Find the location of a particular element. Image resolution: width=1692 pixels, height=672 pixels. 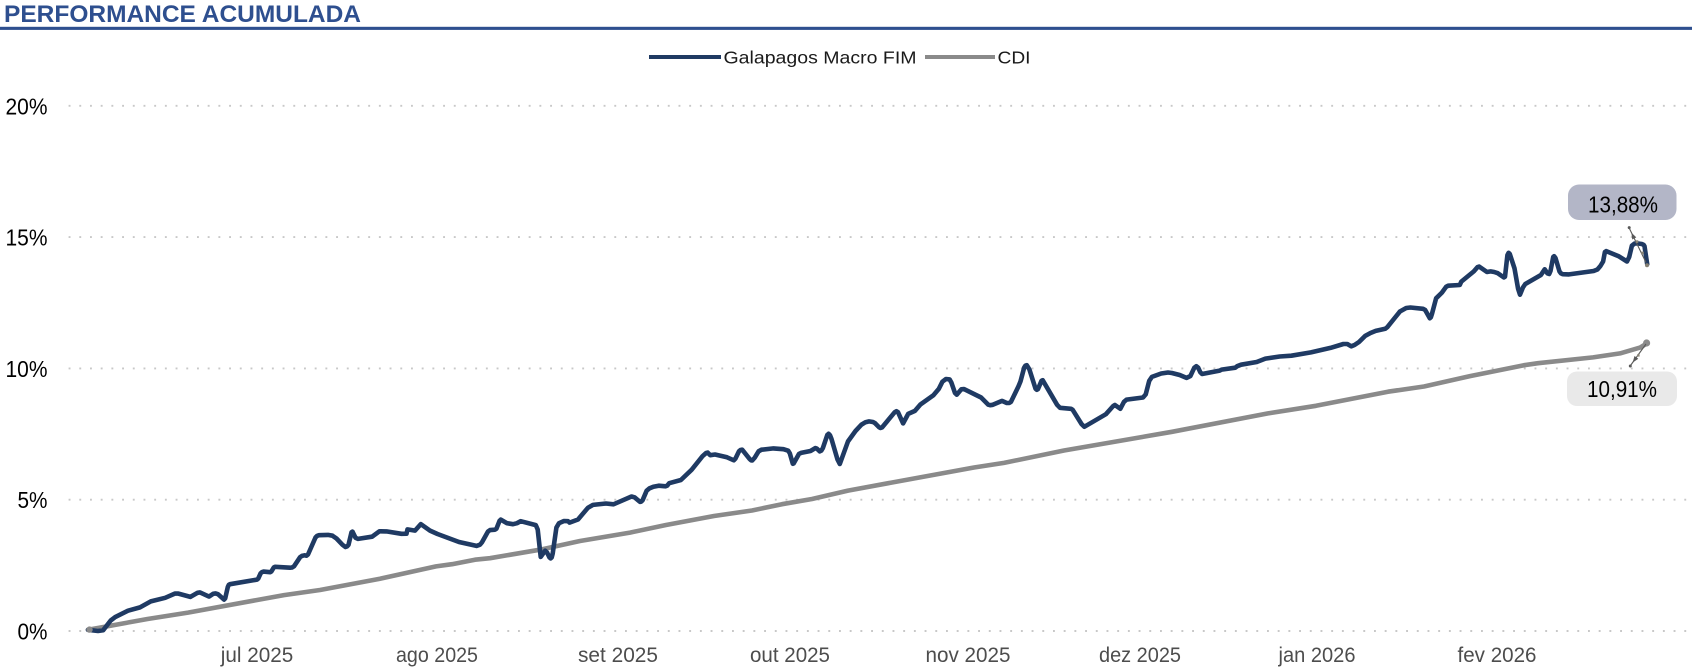

svg-text: 15% is located at coordinates (27, 238).